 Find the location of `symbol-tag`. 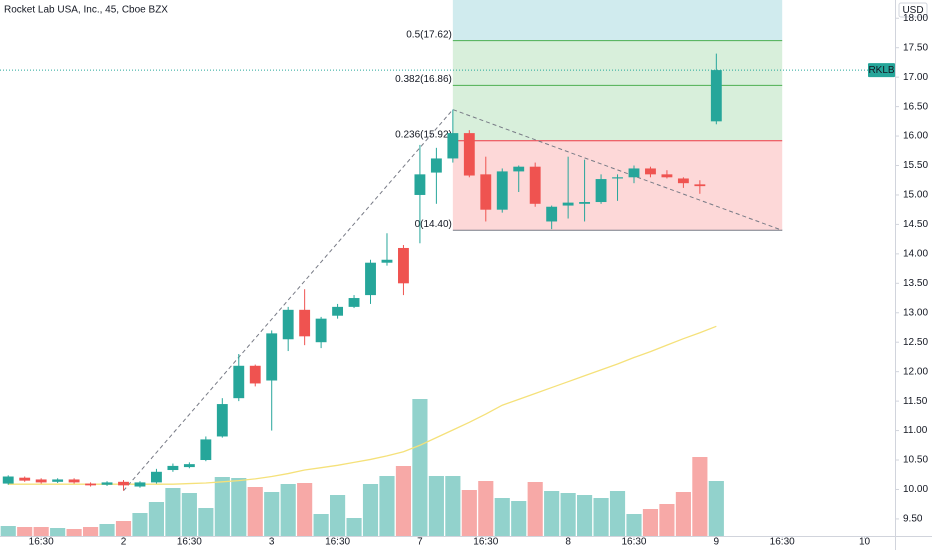

symbol-tag is located at coordinates (881, 70).